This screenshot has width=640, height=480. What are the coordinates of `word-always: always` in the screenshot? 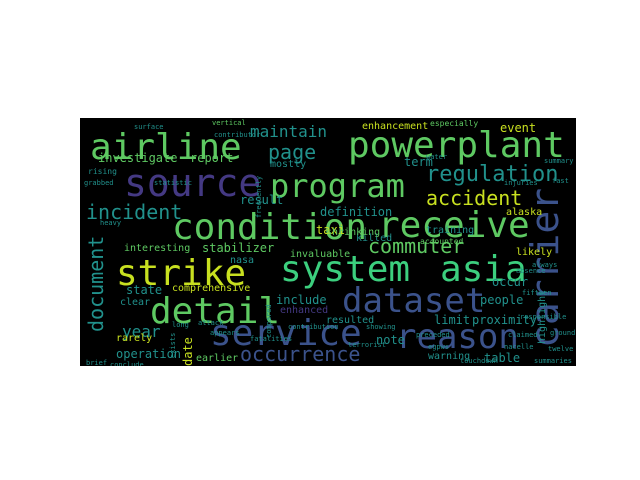 It's located at (545, 265).